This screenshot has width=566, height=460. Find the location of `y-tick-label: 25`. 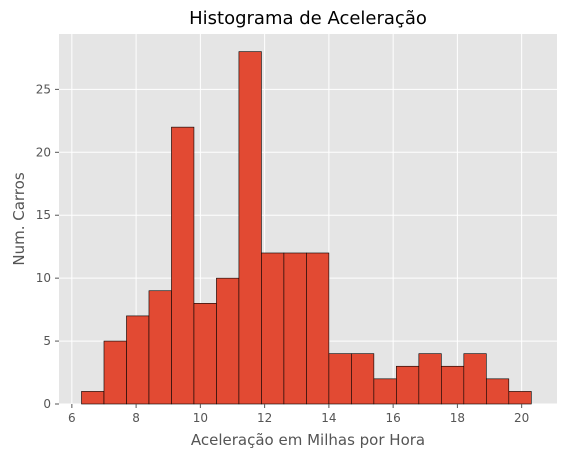

y-tick-label: 25 is located at coordinates (43, 89).